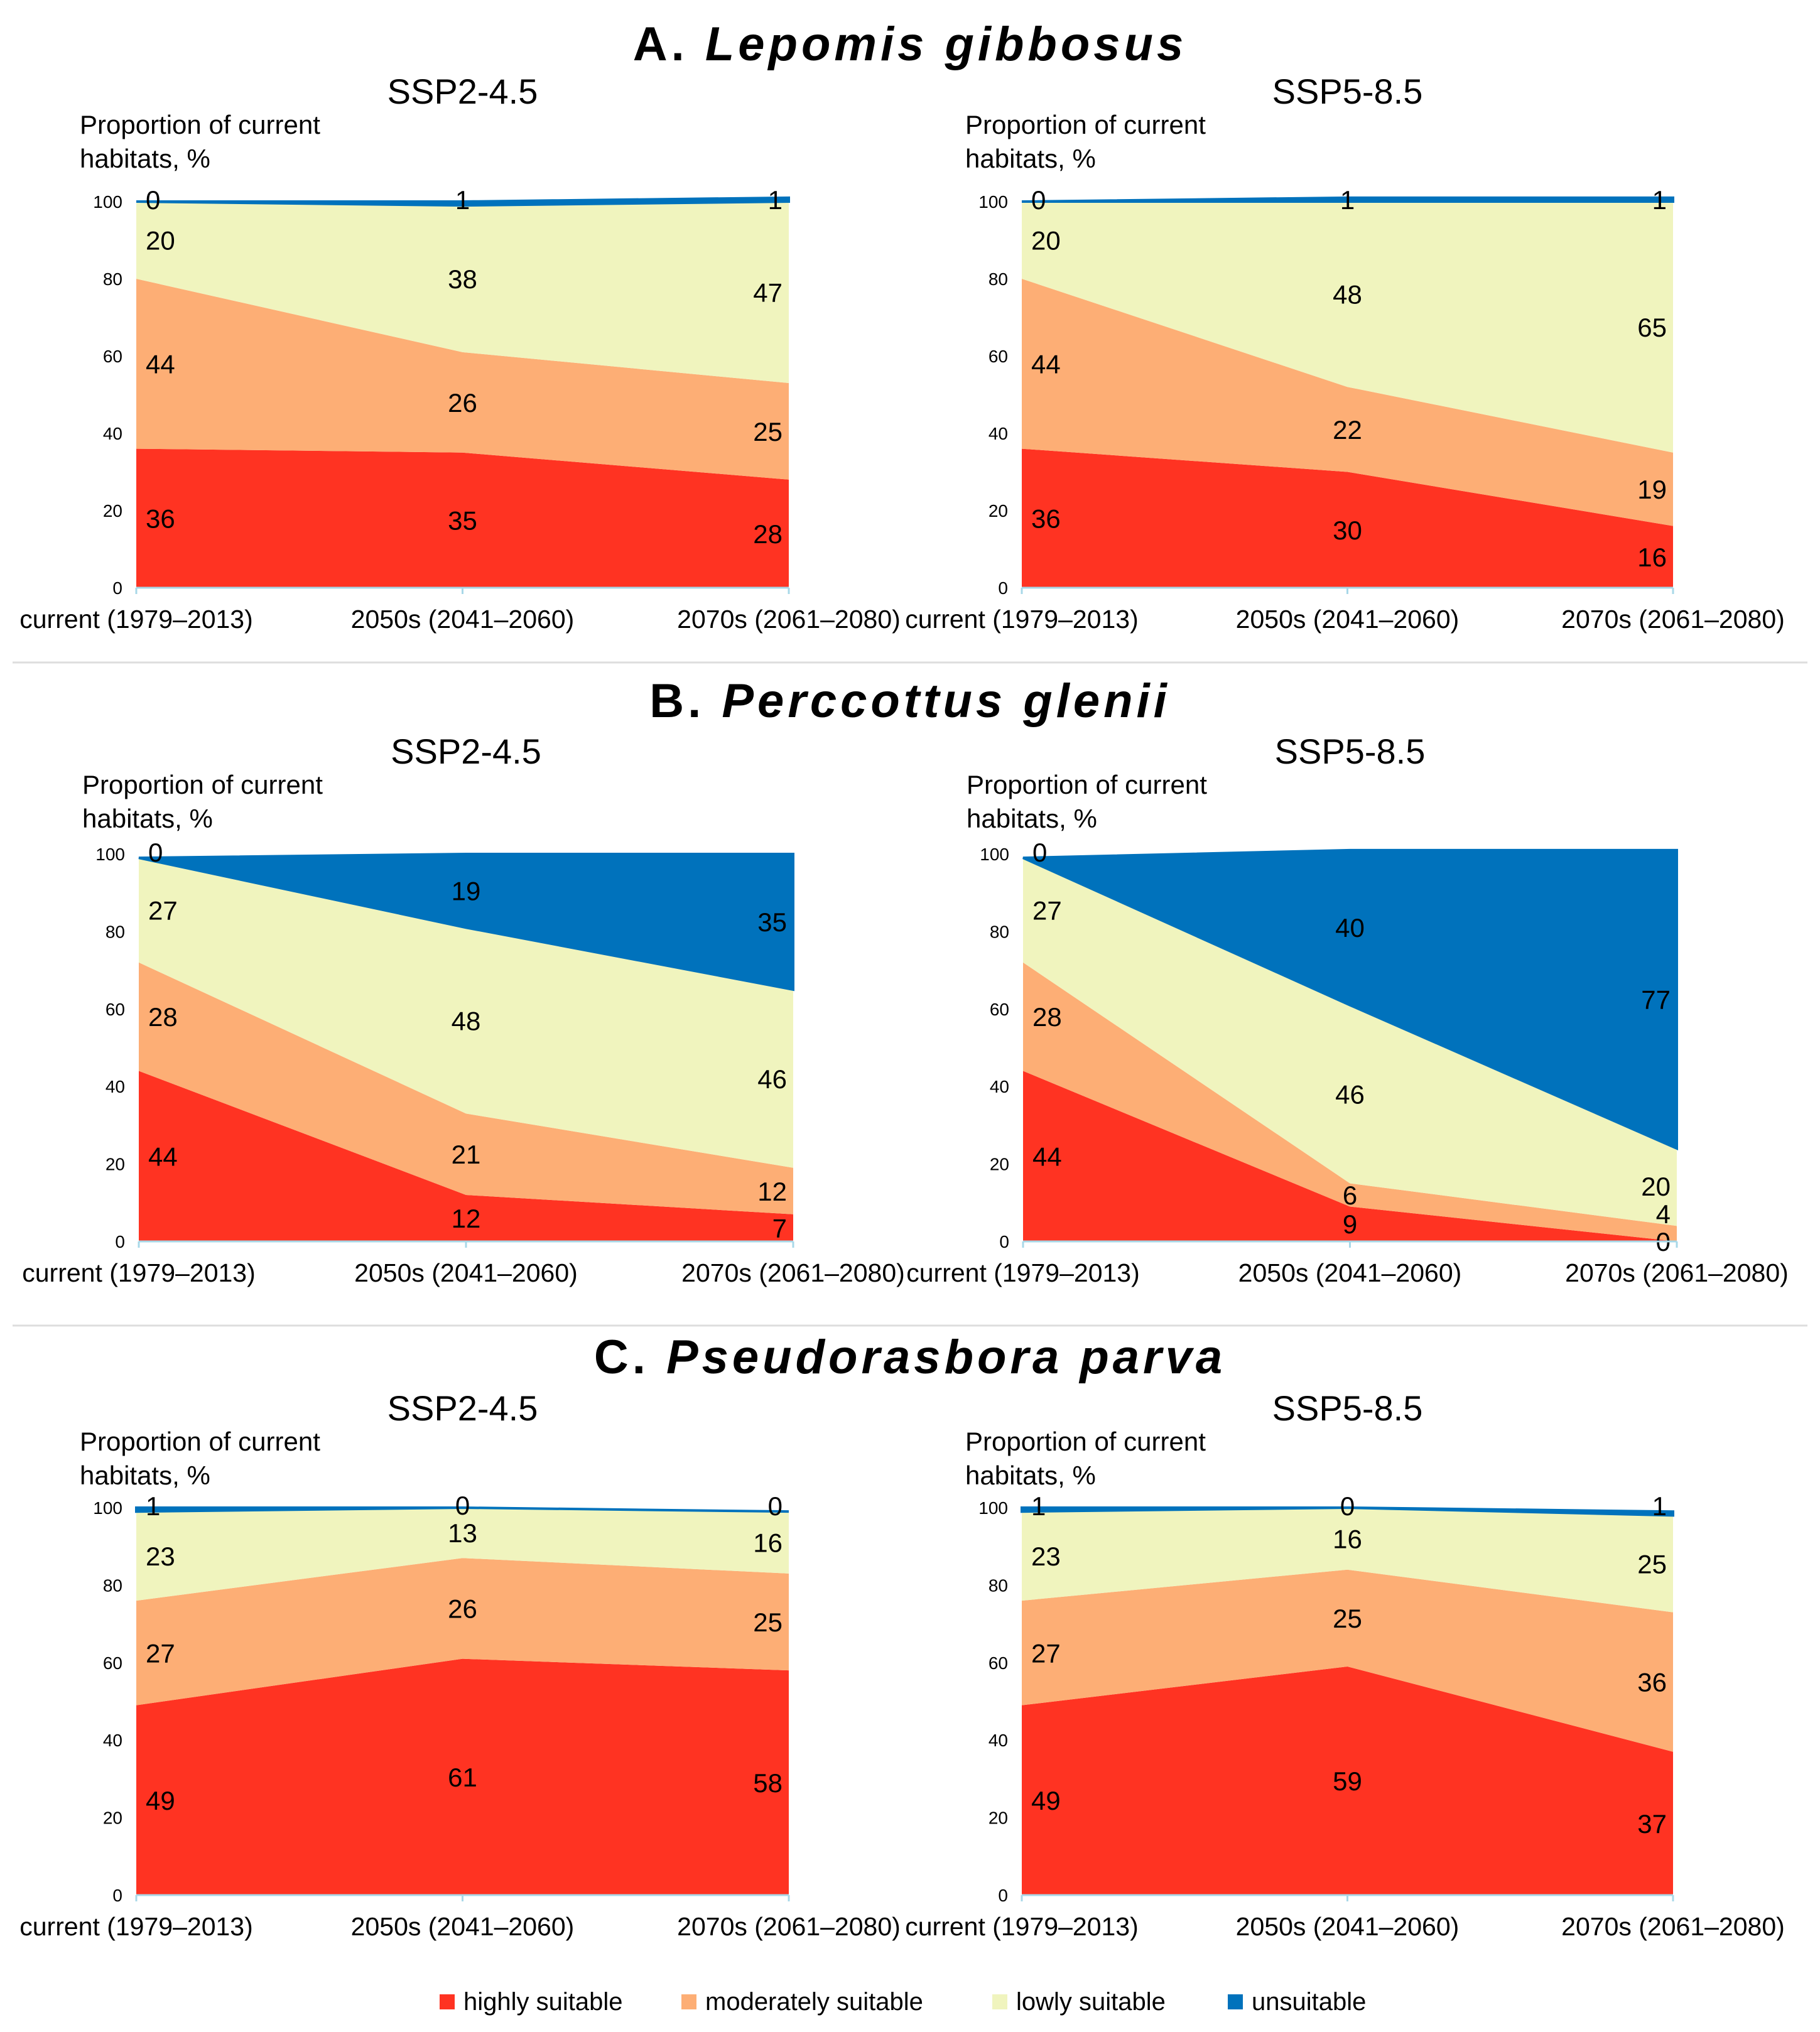 This screenshot has height=2032, width=1820. Describe the element at coordinates (768, 293) in the screenshot. I see `data-label-lowly: 47` at that location.